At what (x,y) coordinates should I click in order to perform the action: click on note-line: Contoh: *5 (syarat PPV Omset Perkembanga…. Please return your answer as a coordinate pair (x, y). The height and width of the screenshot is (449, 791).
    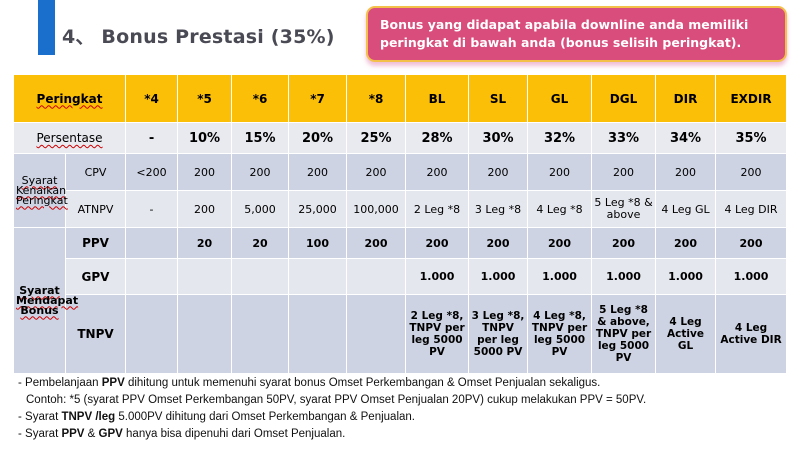
    Looking at the image, I should click on (332, 400).